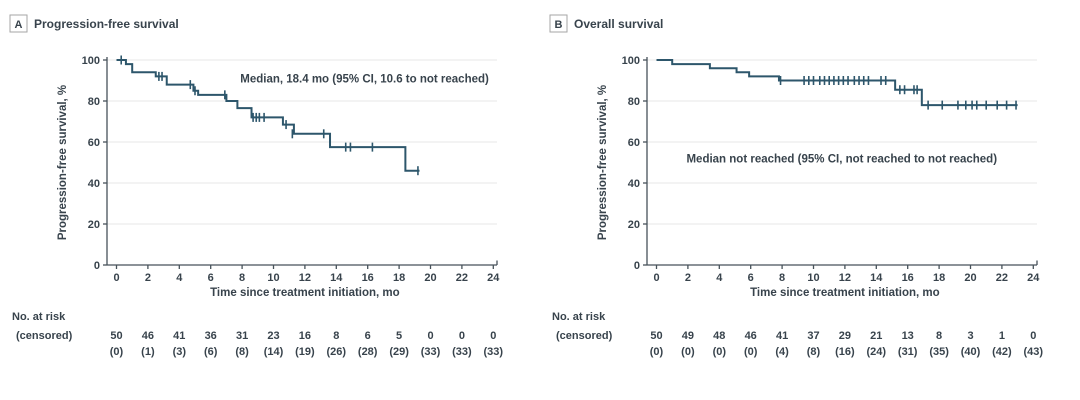 Image resolution: width=1080 pixels, height=400 pixels. Describe the element at coordinates (971, 352) in the screenshot. I see `censored-value: (40)` at that location.